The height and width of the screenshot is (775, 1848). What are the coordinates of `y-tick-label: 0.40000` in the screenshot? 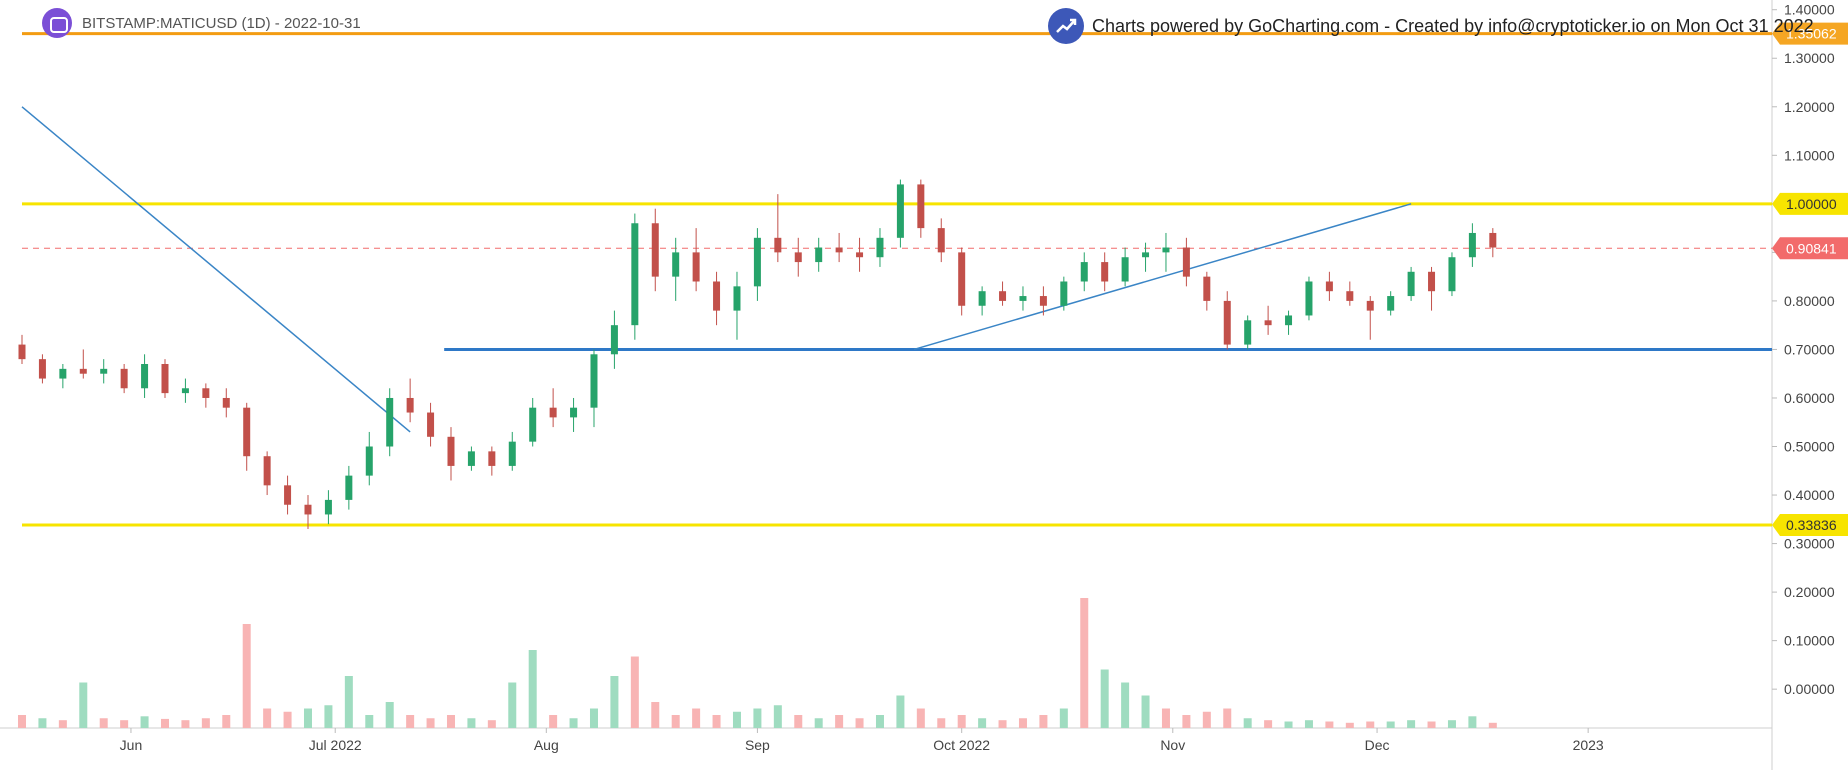 It's located at (1809, 495).